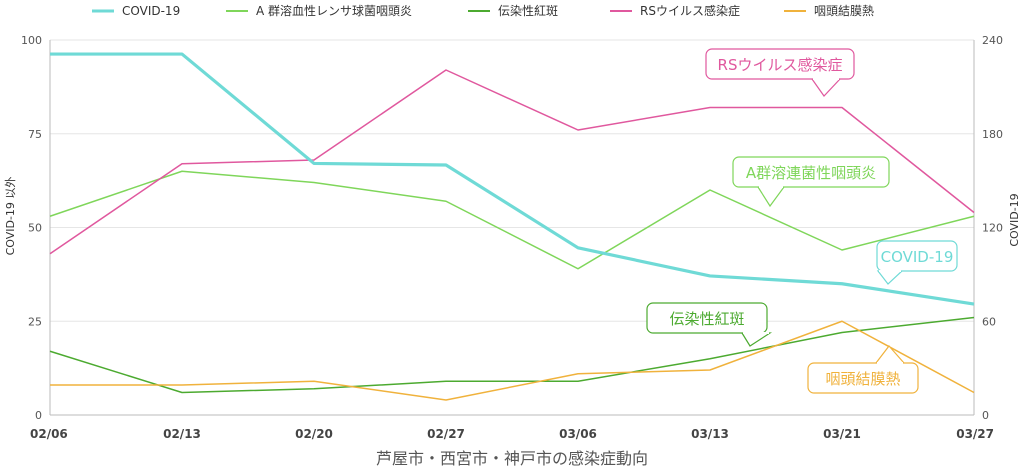 This screenshot has width=1024, height=476. Describe the element at coordinates (35, 321) in the screenshot. I see `y-left-tick-label: 25` at that location.